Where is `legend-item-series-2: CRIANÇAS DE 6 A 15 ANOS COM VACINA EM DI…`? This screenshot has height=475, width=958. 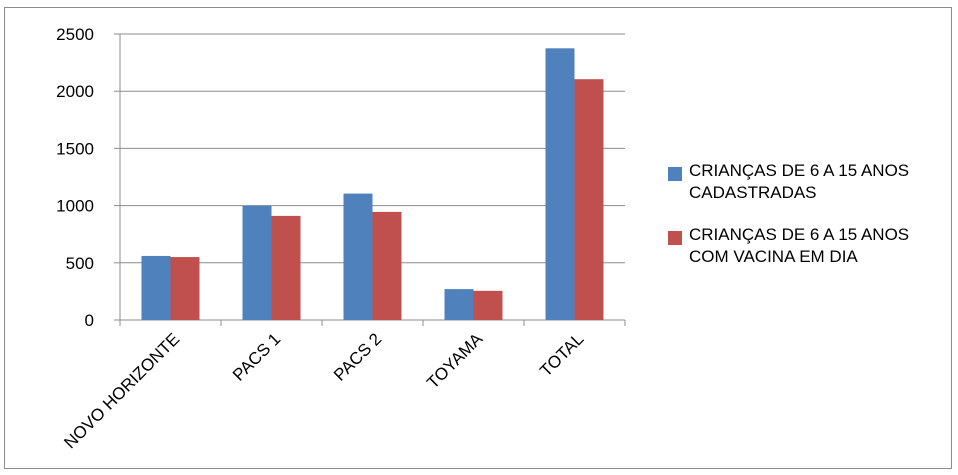 legend-item-series-2: CRIANÇAS DE 6 A 15 ANOS COM VACINA EM DI… is located at coordinates (803, 246).